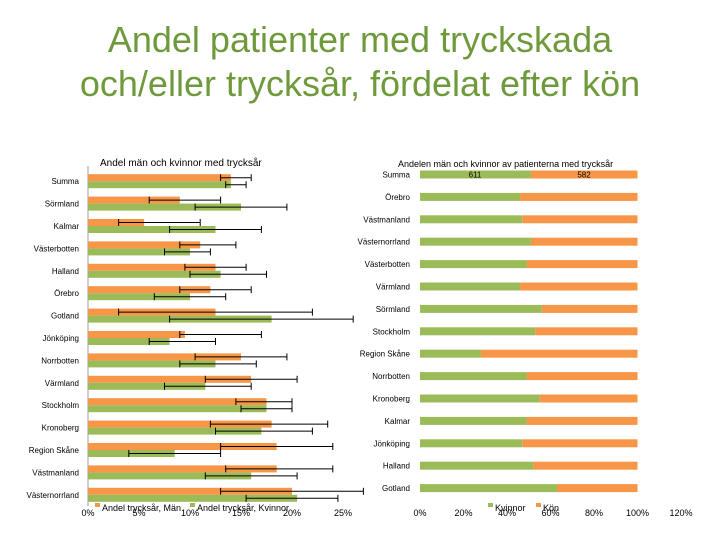 This screenshot has width=720, height=540. What do you see at coordinates (54, 450) in the screenshot?
I see `left-category-label: Region Skåne` at bounding box center [54, 450].